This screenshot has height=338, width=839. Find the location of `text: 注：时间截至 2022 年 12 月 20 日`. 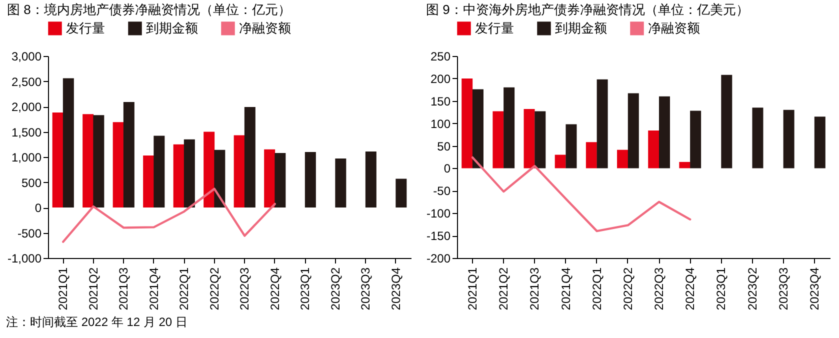

text: 注：时间截至 2022 年 12 月 20 日 is located at coordinates (97, 322).